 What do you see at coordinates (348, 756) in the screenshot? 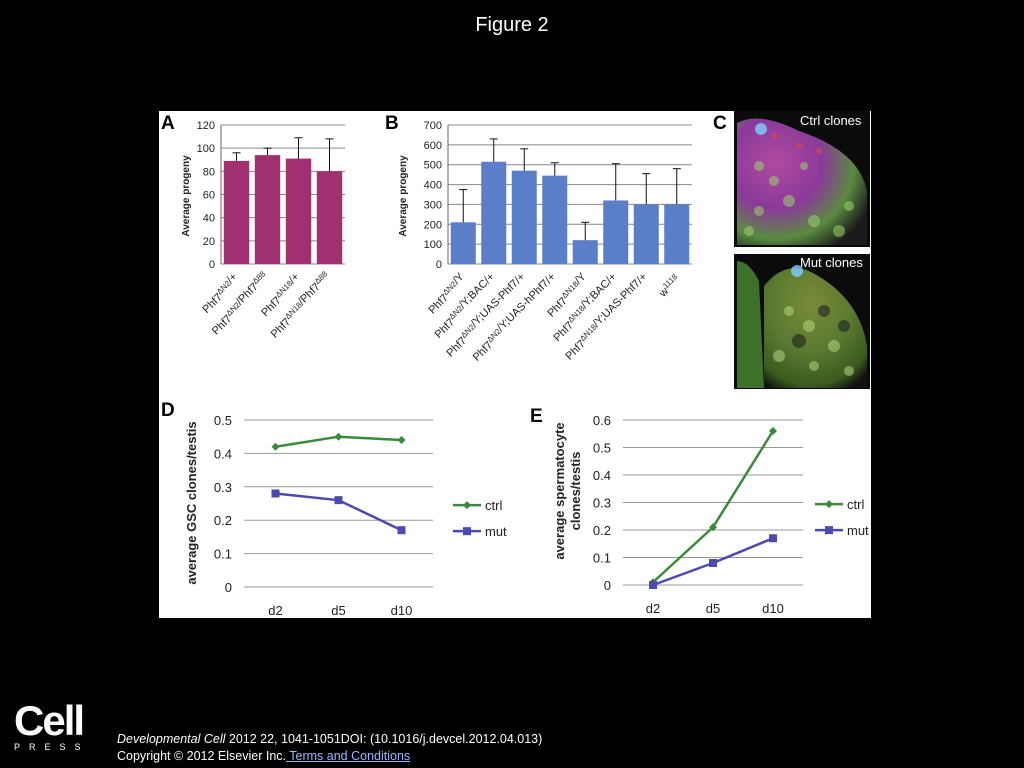
I see `terms-link: Terms and Conditions` at bounding box center [348, 756].